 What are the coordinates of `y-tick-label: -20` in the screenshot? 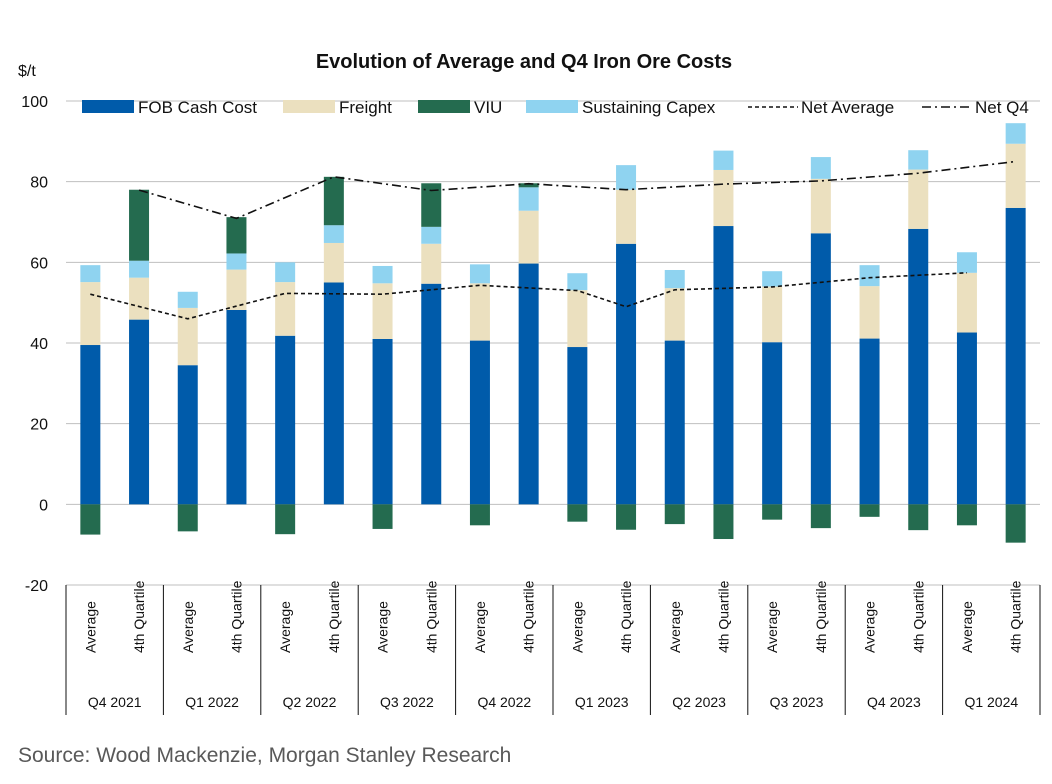 It's located at (36, 586).